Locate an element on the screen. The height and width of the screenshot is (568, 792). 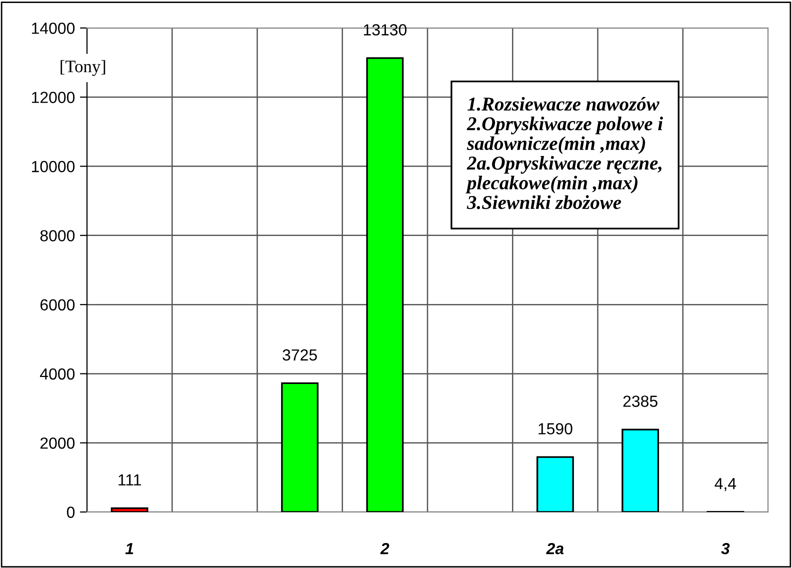
y-tick-label: 14000 is located at coordinates (53, 28).